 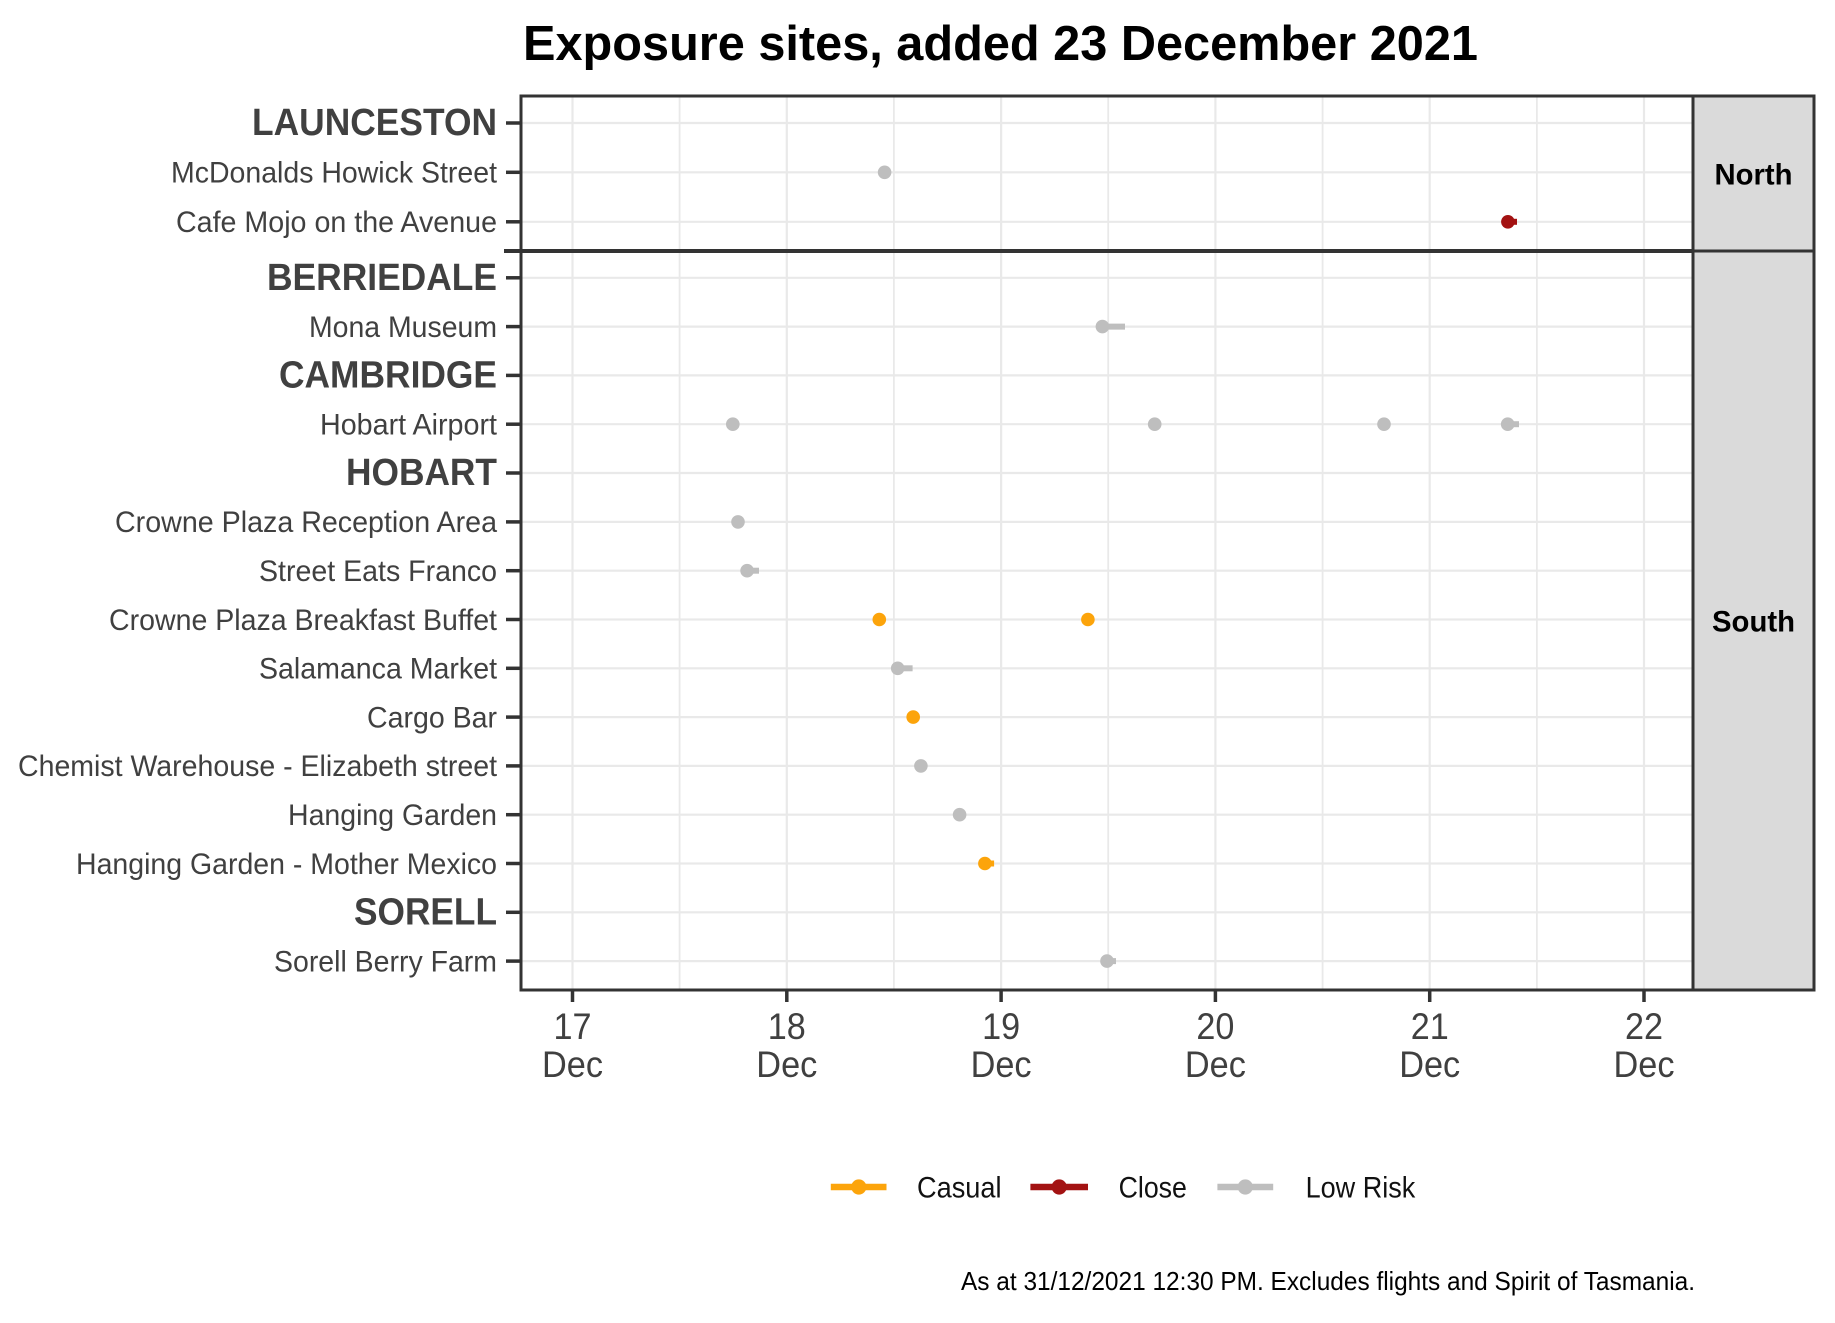 I want to click on svg-text: Casual, so click(x=959, y=1187).